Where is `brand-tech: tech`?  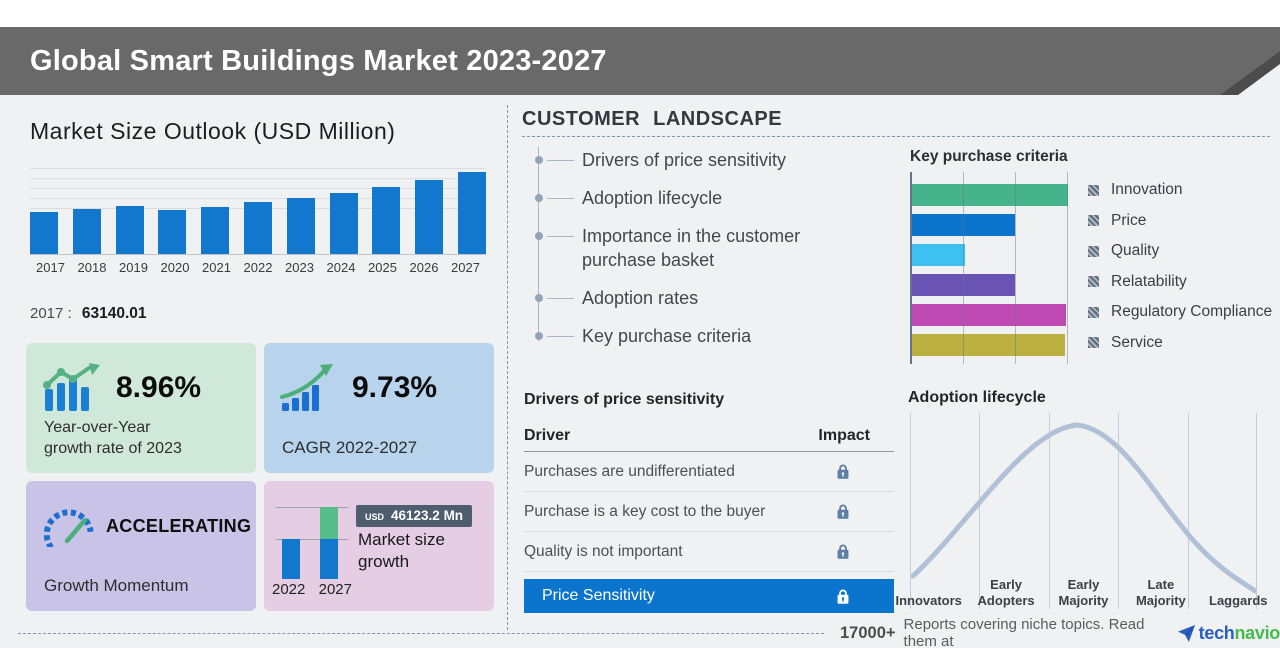
brand-tech: tech is located at coordinates (1216, 632).